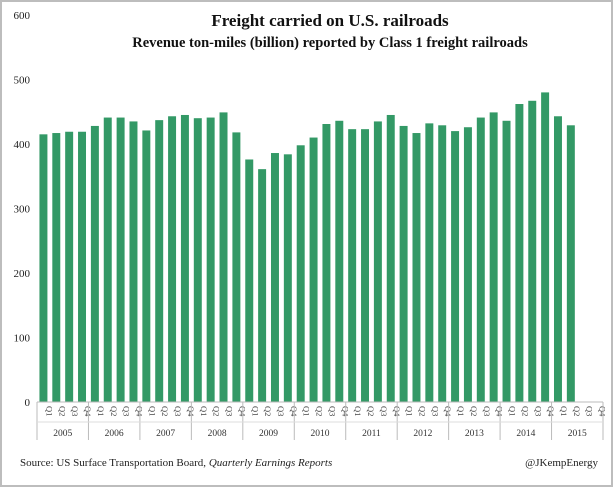 The image size is (613, 487). What do you see at coordinates (165, 434) in the screenshot?
I see `year-label: 2007` at bounding box center [165, 434].